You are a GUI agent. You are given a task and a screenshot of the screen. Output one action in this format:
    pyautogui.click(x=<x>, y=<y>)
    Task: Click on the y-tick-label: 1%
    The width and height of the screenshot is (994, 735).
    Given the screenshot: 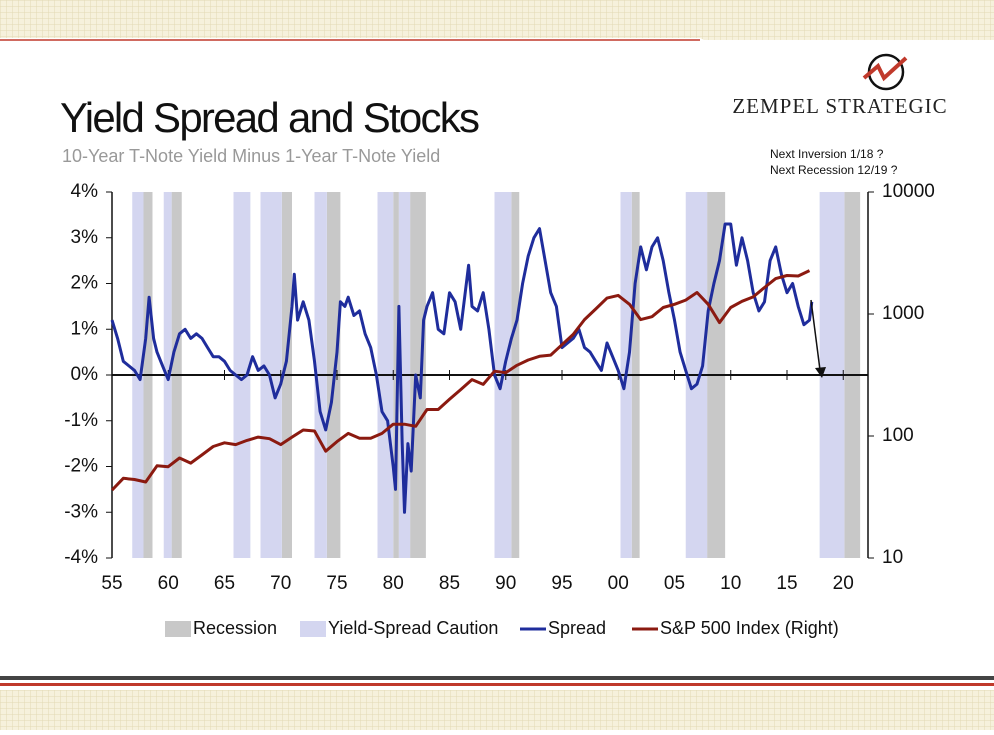 What is the action you would take?
    pyautogui.click(x=85, y=328)
    